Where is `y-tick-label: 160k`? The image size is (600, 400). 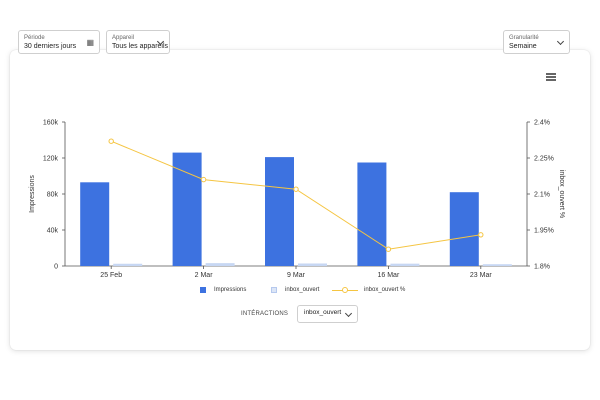
y-tick-label: 160k is located at coordinates (51, 123).